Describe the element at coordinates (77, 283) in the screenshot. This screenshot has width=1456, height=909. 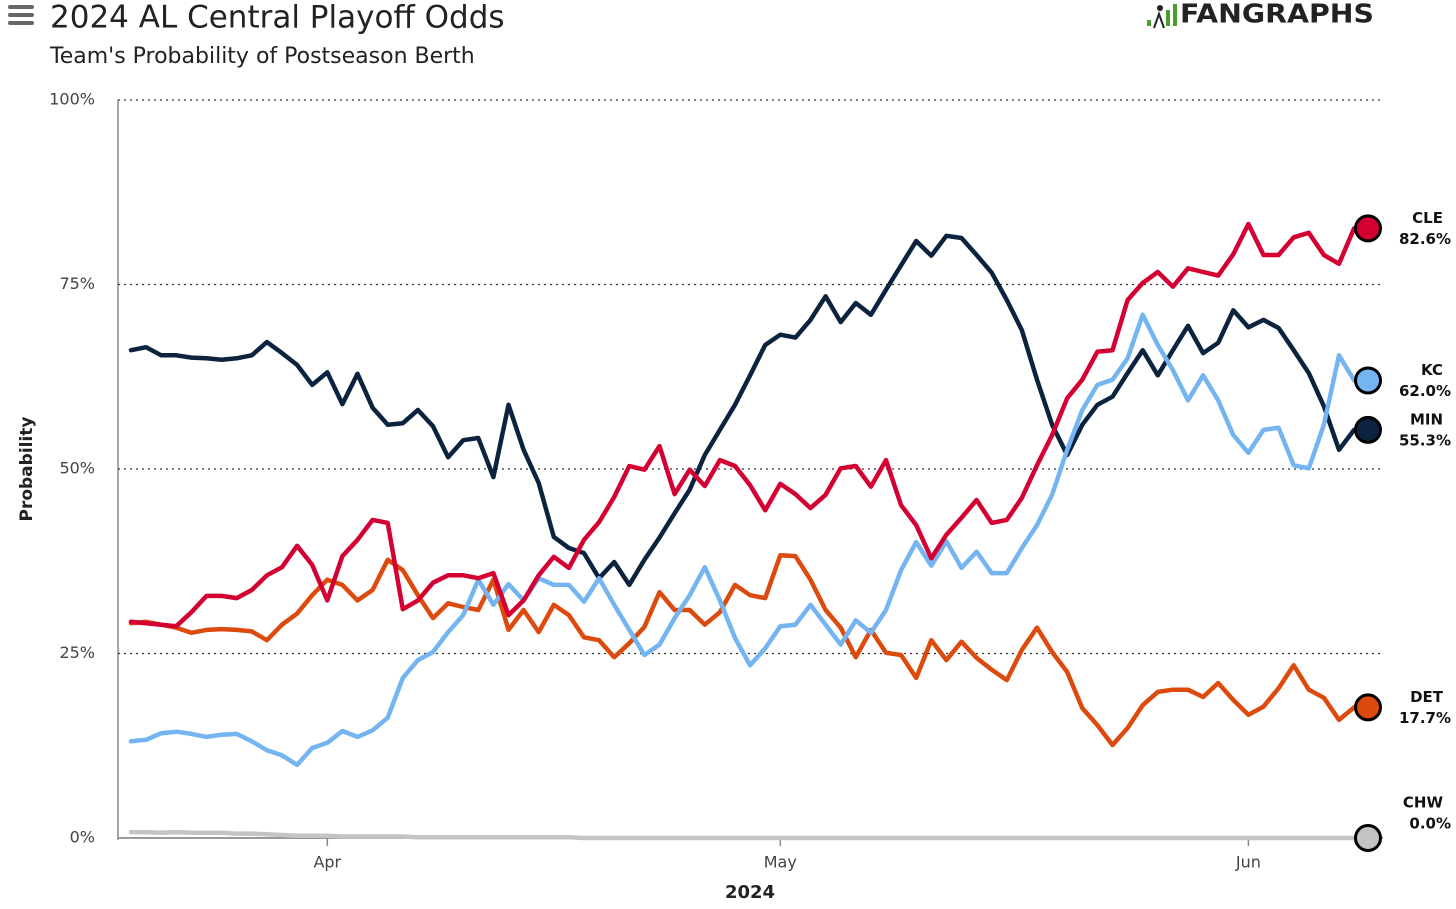
I see `y-tick-label: 75%` at that location.